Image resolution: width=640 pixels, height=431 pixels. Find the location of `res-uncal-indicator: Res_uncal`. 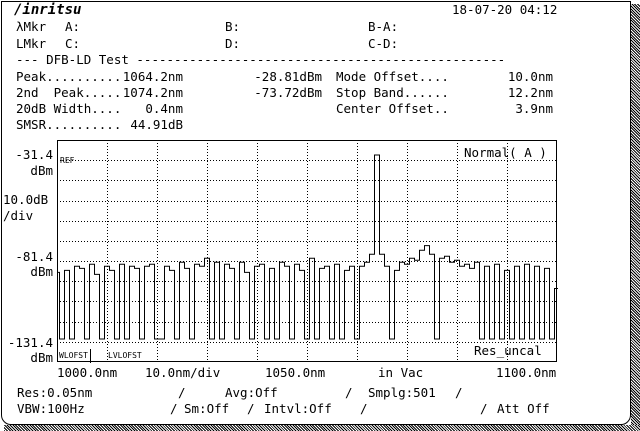

res-uncal-indicator: Res_uncal is located at coordinates (508, 350).